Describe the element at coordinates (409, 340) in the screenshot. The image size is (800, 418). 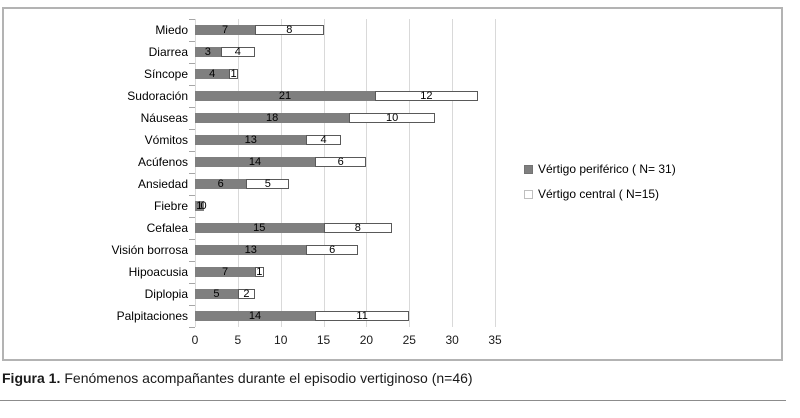
I see `x-axis-tick-label: 25` at that location.